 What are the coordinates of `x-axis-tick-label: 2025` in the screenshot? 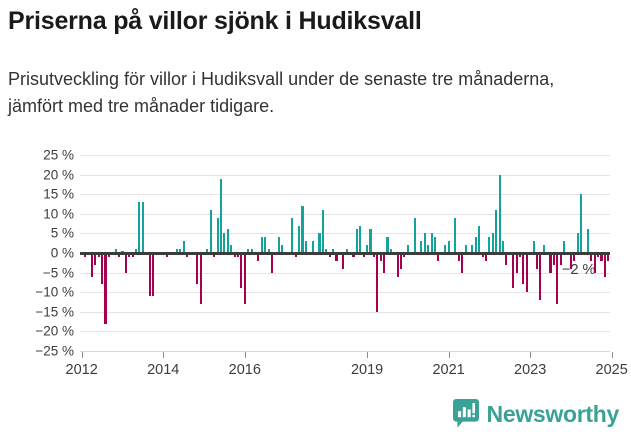 It's located at (611, 370).